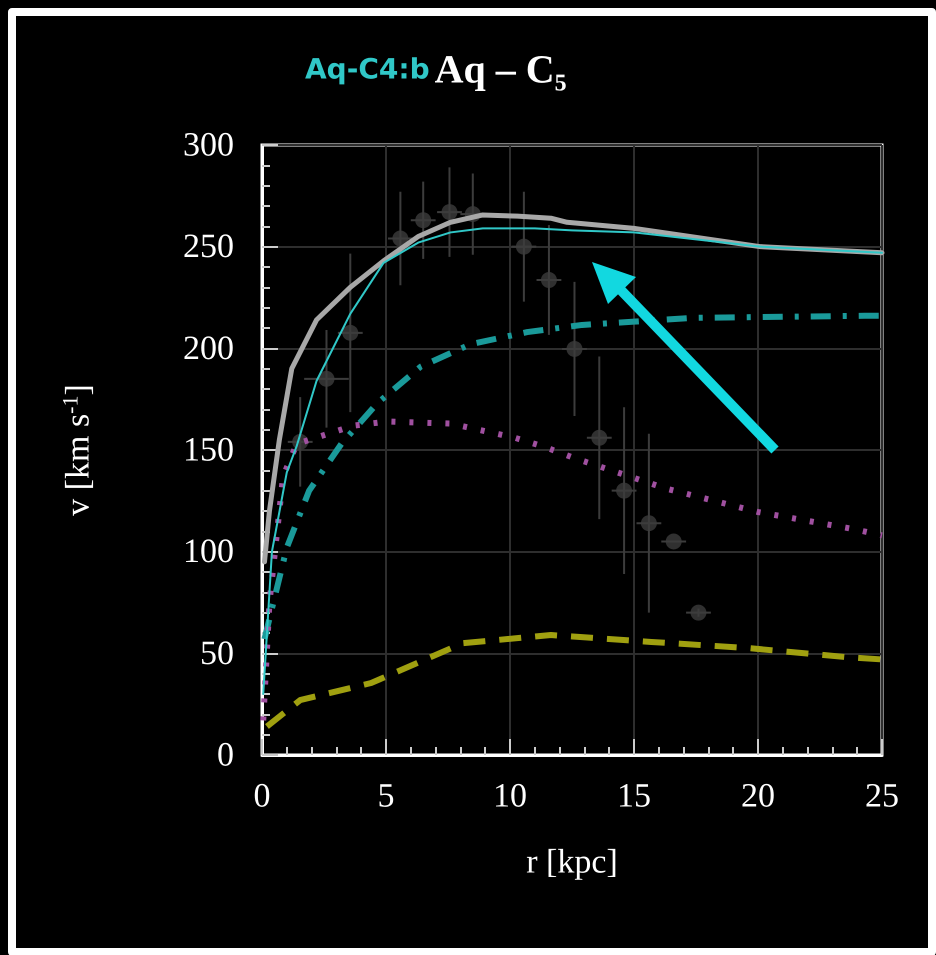  I want to click on y-tick-label: 250, so click(208, 247).